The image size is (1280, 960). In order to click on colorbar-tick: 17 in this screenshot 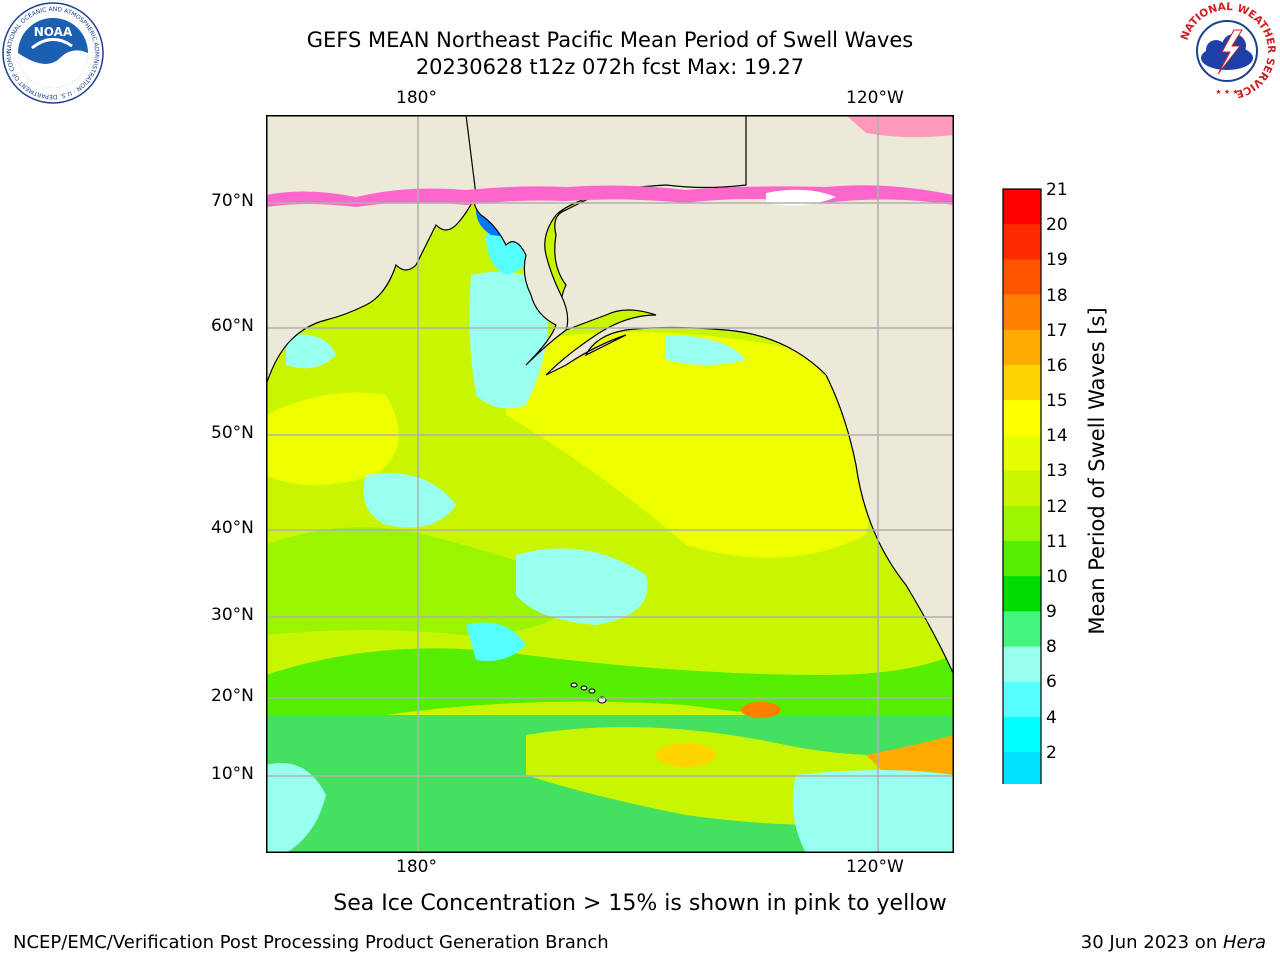, I will do `click(1057, 331)`.